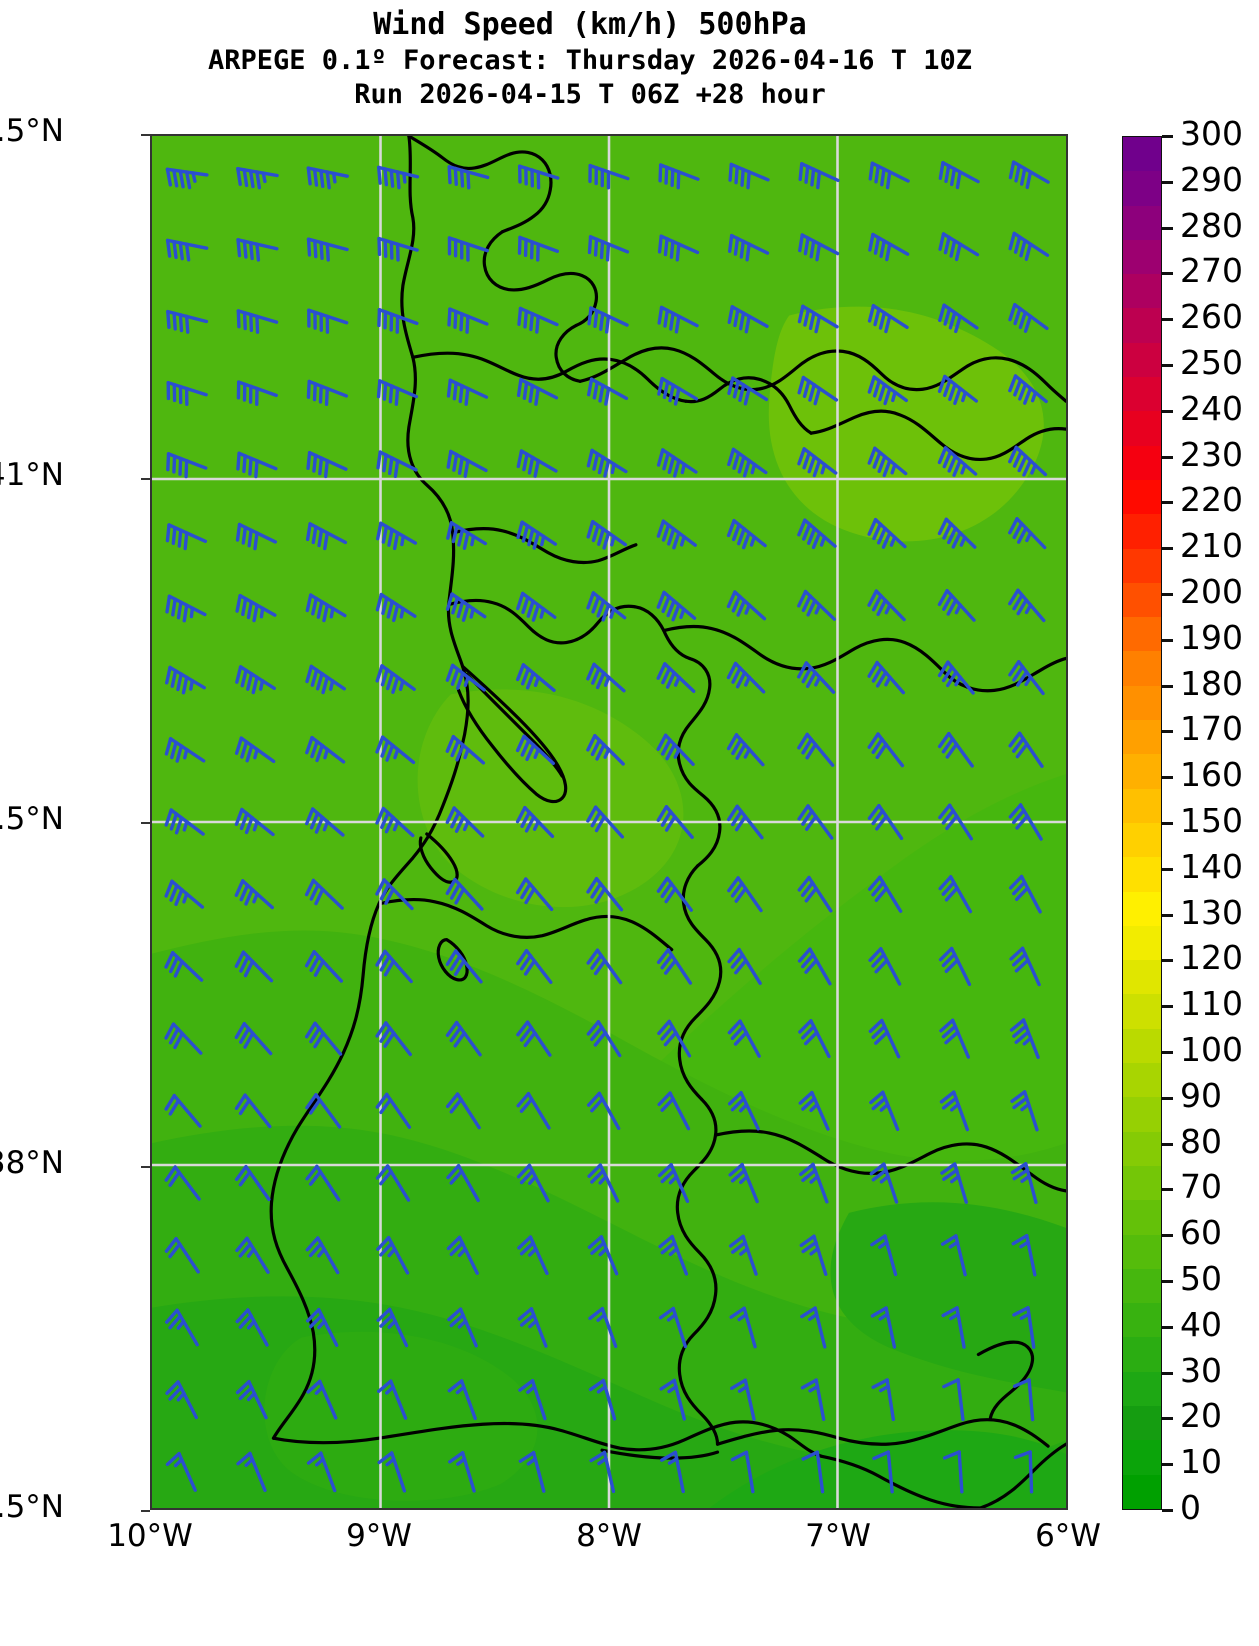 This screenshot has height=1646, width=1259. I want to click on ytick-label-36-5: 36.5°N, so click(32, 1507).